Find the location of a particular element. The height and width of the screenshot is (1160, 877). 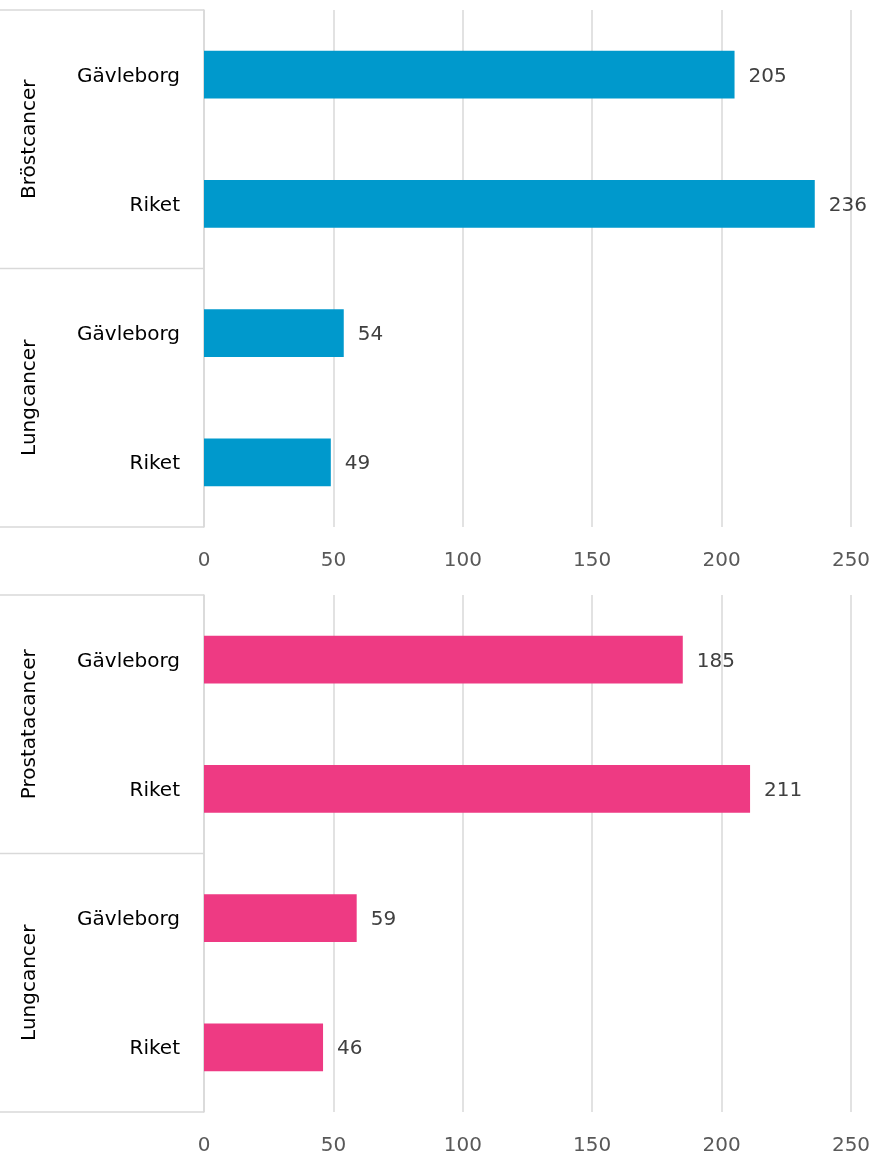

data-label: 49 is located at coordinates (357, 462).